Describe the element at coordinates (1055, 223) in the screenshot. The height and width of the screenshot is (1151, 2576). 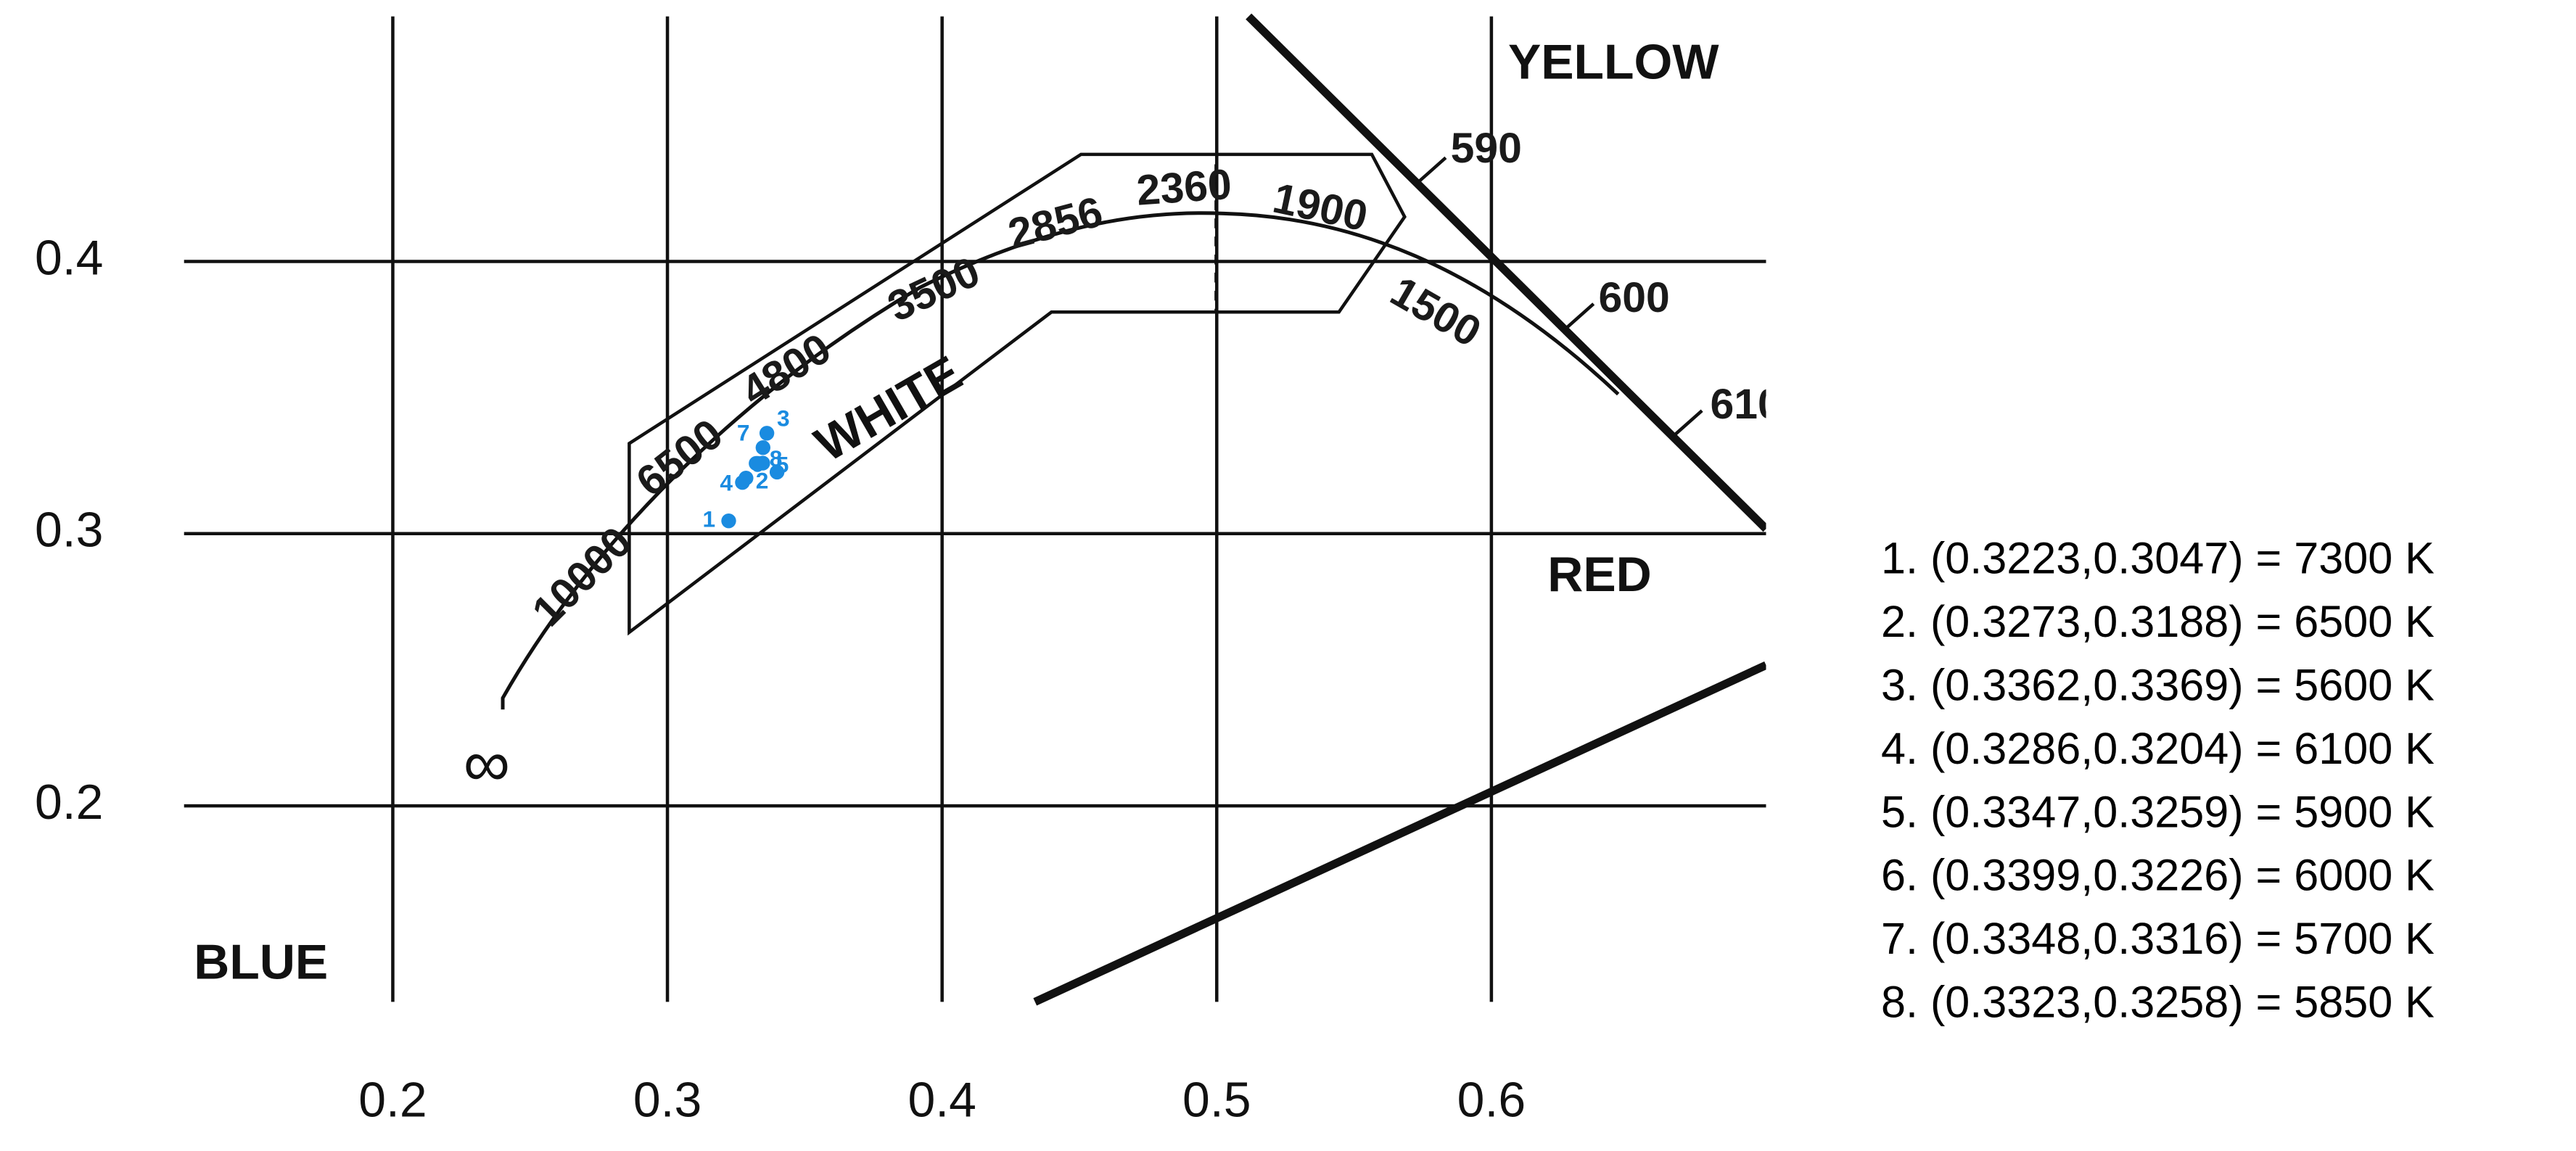
I see `annotation: 2856` at that location.